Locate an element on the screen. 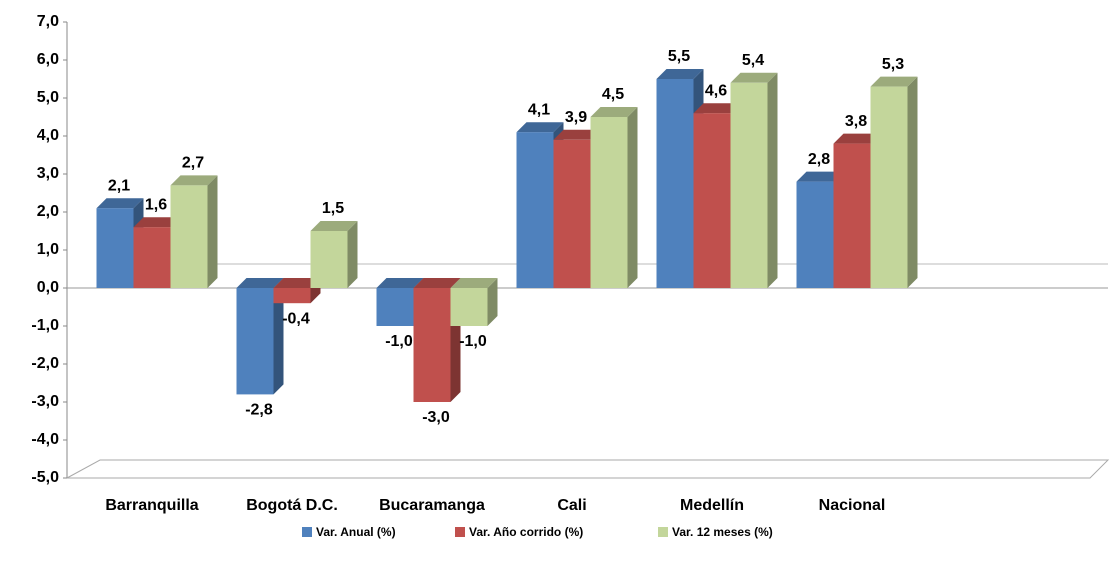 The width and height of the screenshot is (1110, 569). data-label: 5,3 is located at coordinates (893, 64).